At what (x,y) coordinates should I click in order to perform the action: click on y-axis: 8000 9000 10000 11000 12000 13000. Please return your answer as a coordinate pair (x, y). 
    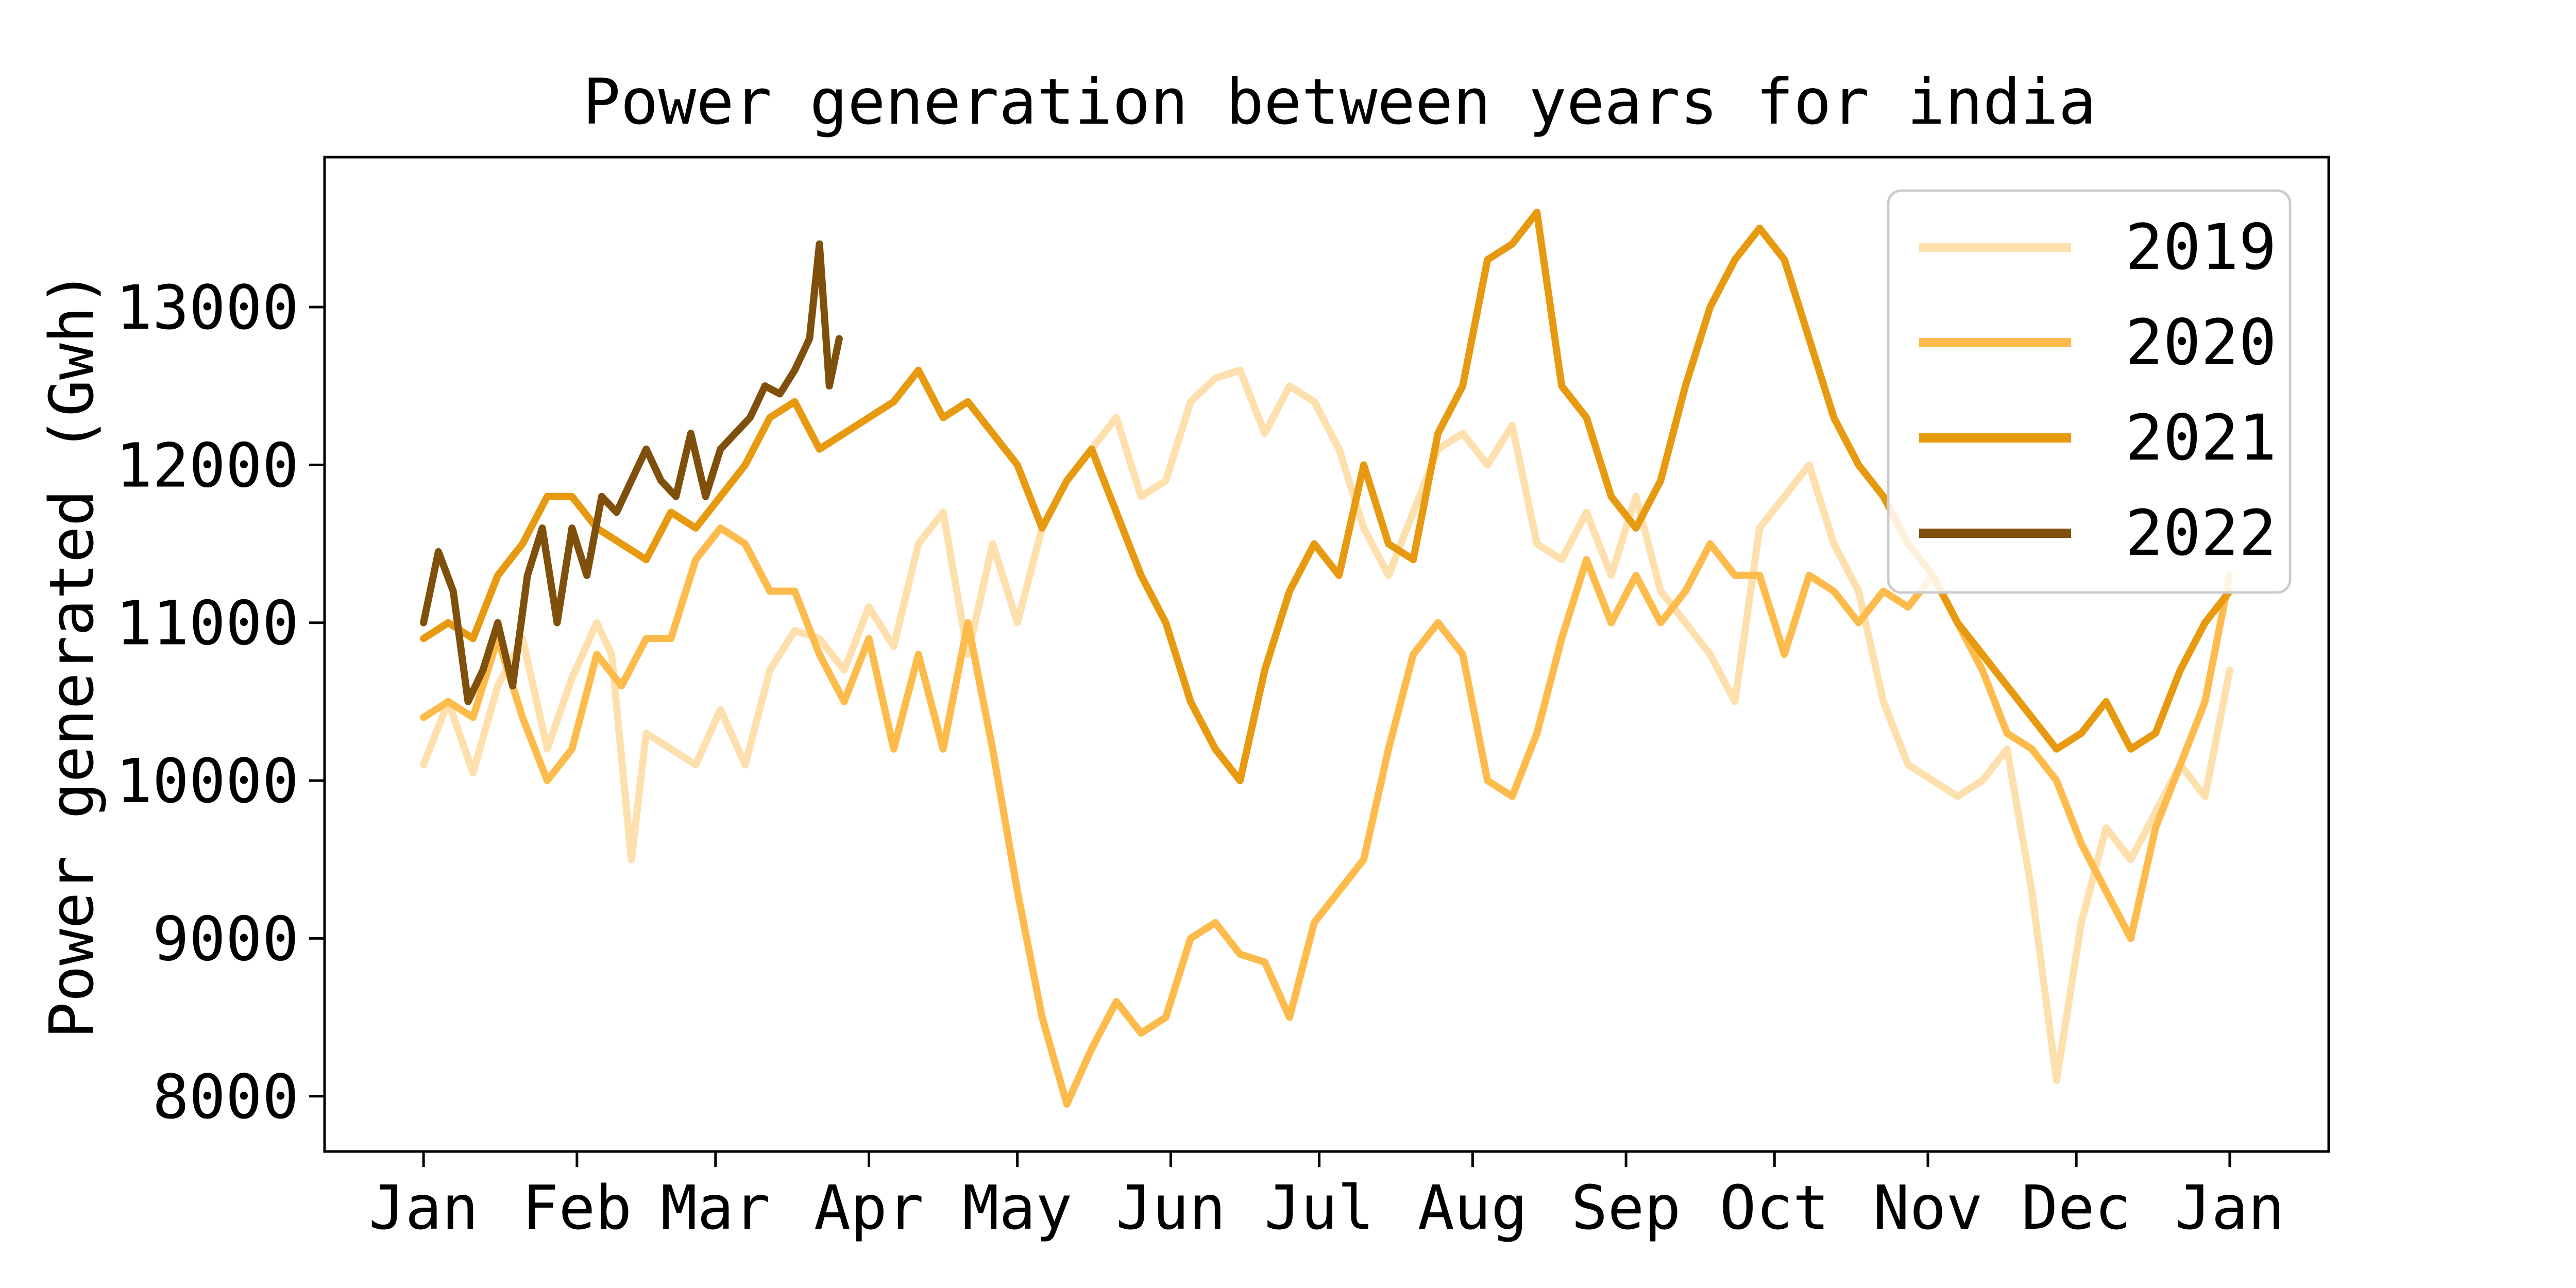
    Looking at the image, I should click on (220, 702).